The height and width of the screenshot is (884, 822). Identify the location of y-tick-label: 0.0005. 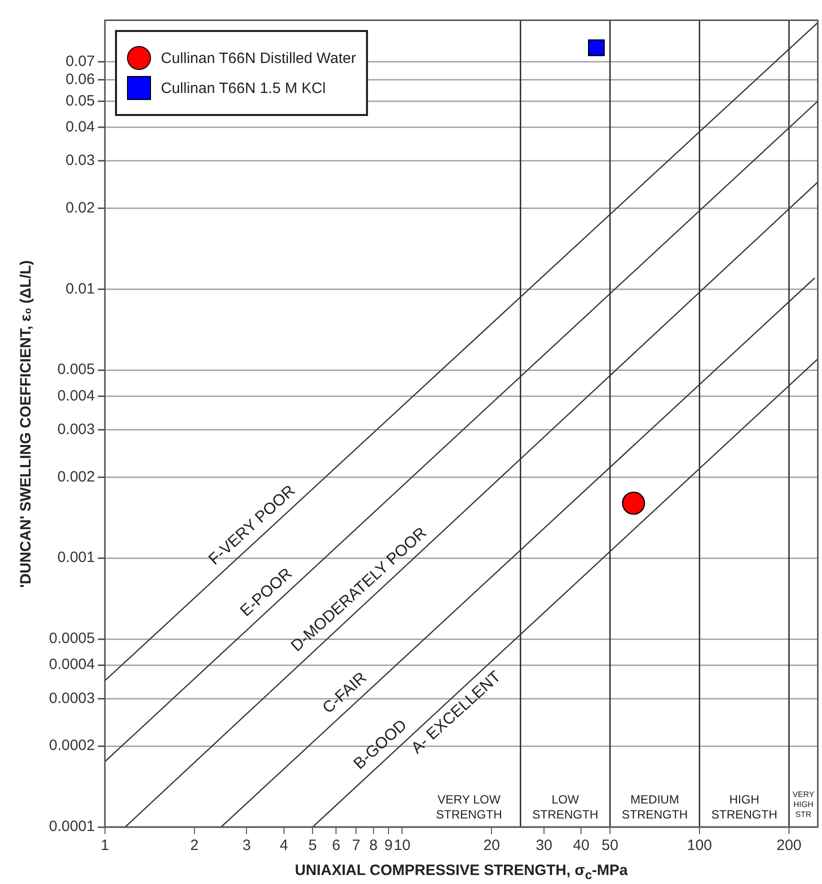
(71, 639).